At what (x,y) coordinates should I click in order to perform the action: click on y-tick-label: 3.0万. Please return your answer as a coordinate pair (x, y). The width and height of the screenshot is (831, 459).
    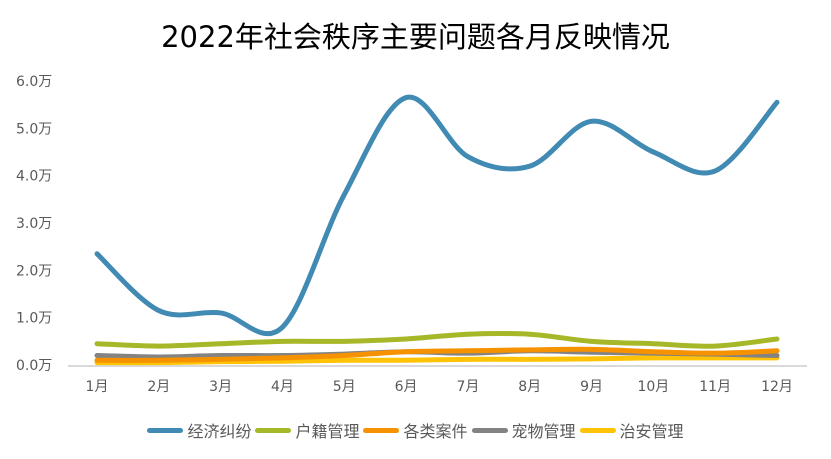
    Looking at the image, I should click on (34, 224).